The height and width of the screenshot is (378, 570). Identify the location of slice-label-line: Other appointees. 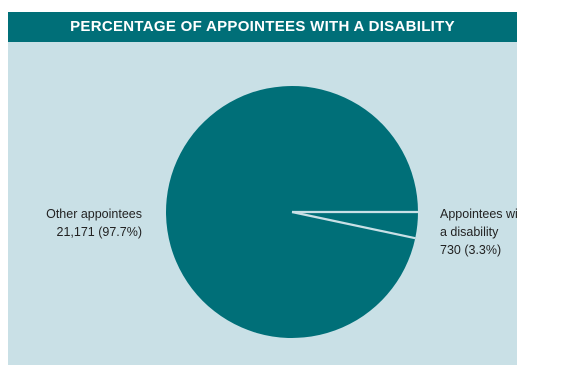
(94, 214).